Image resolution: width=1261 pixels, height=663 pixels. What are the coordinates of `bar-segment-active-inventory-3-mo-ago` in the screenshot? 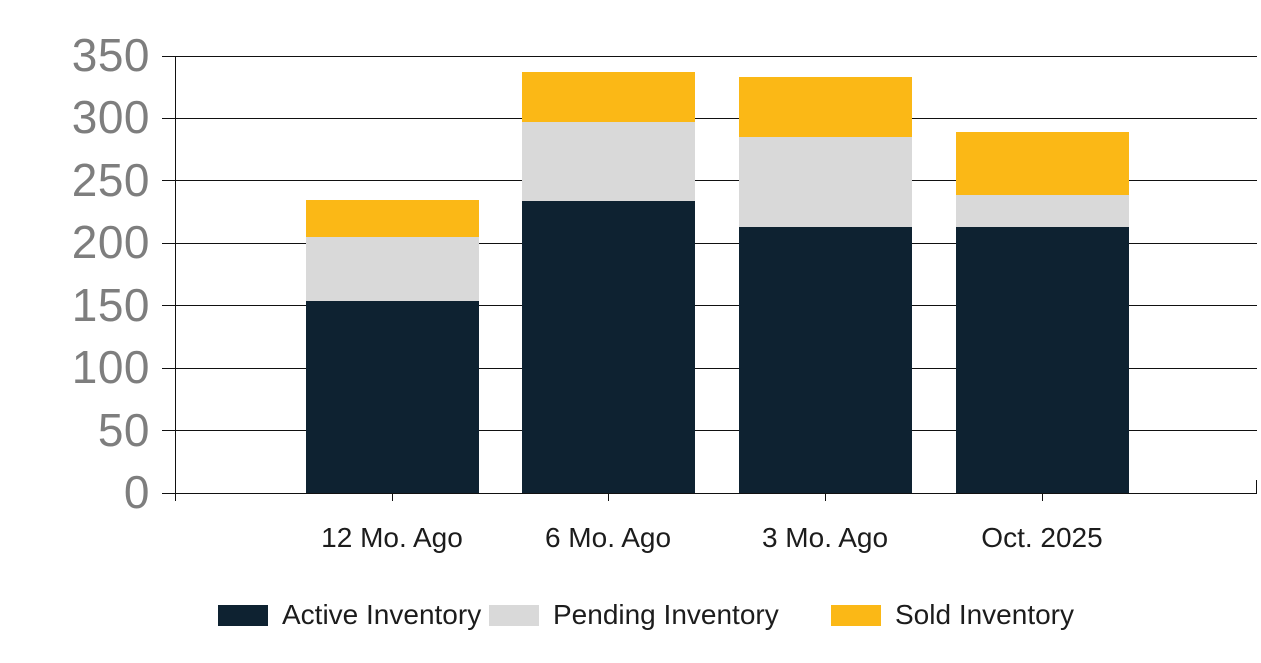 It's located at (825, 360).